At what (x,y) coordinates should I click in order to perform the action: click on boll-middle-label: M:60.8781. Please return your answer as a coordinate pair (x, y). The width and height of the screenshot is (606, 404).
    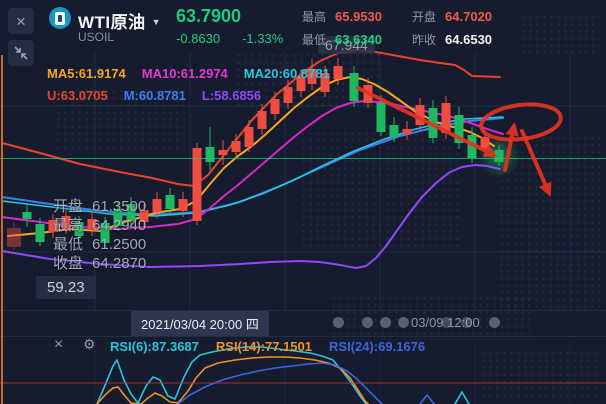
    Looking at the image, I should click on (154, 95).